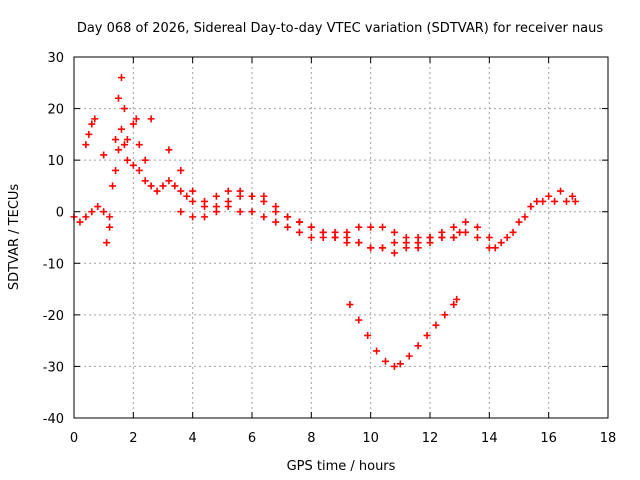 The width and height of the screenshot is (640, 480). I want to click on x-tick-label: 18, so click(608, 438).